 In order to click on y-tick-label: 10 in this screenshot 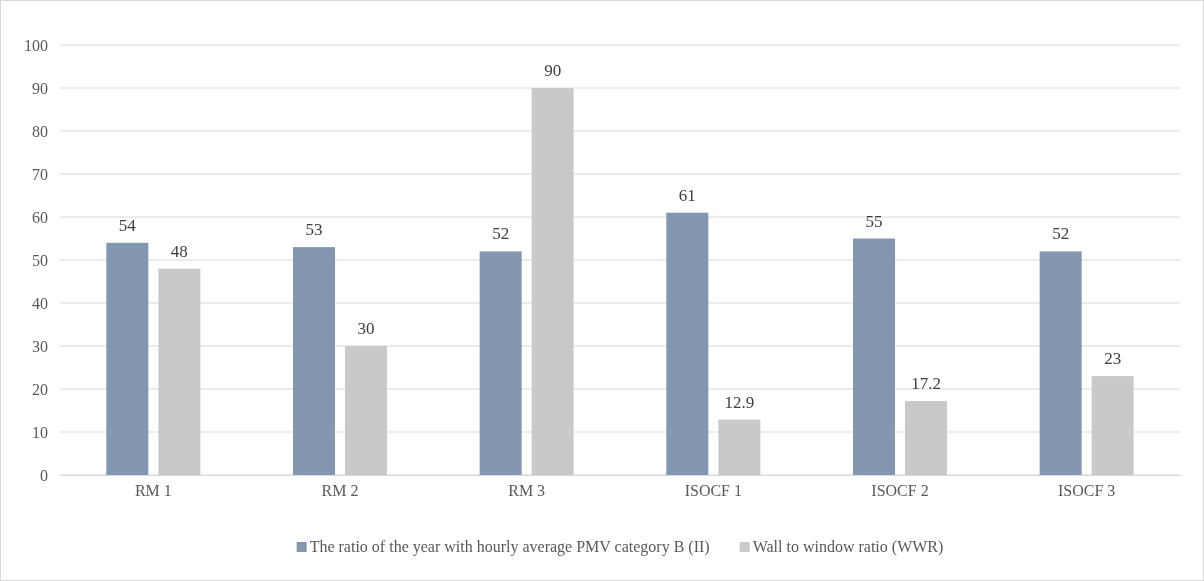, I will do `click(40, 432)`.